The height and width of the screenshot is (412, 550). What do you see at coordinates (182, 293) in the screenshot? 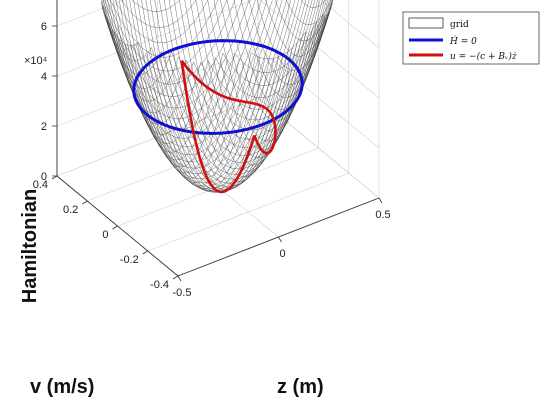
I see `x-tick-label: -0.5` at bounding box center [182, 293].